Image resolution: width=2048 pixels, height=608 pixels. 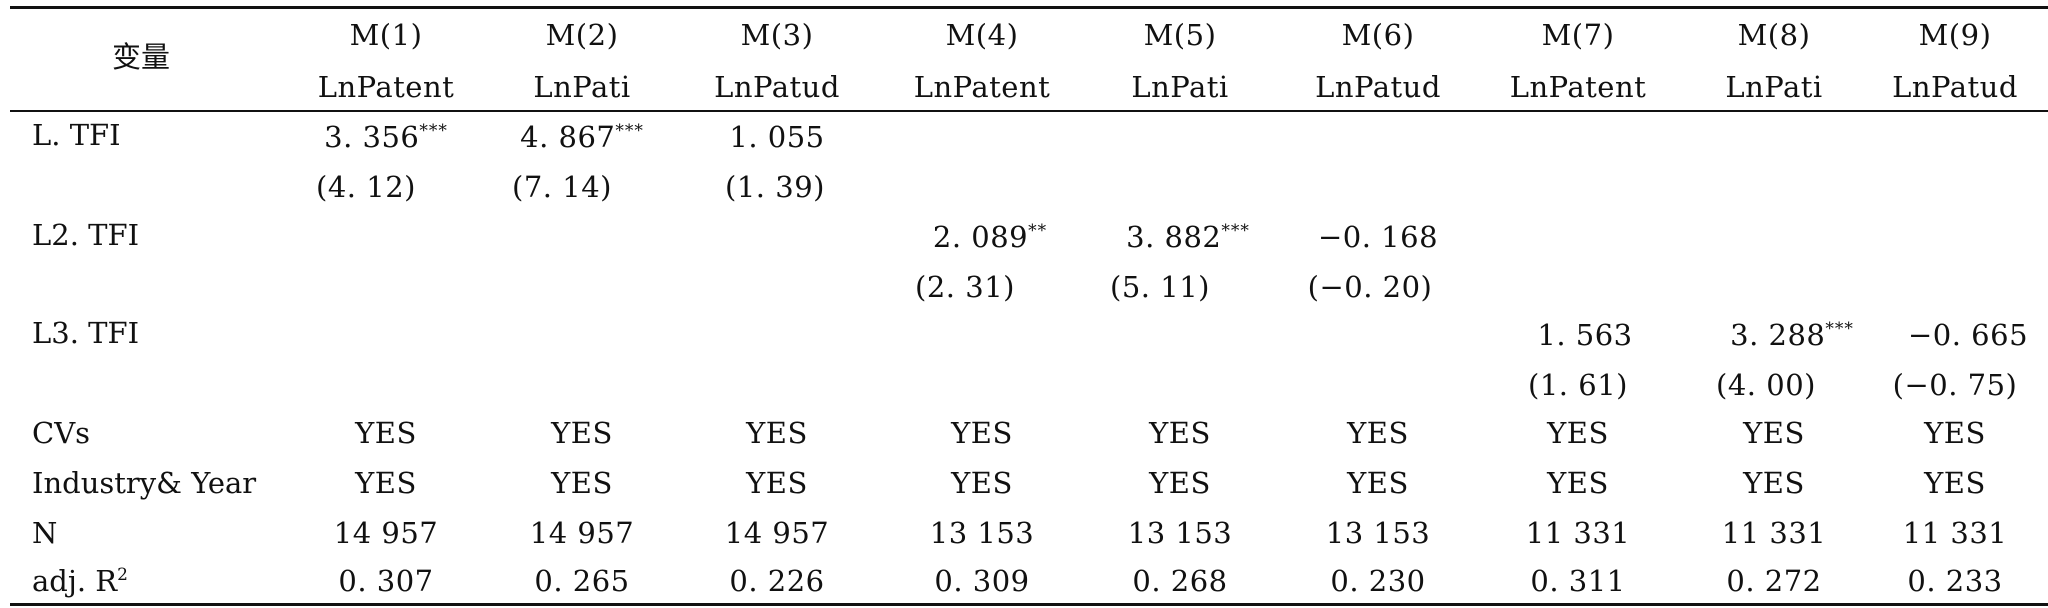 I want to click on row-label-adj-r2: adj. R2, so click(x=80, y=581).